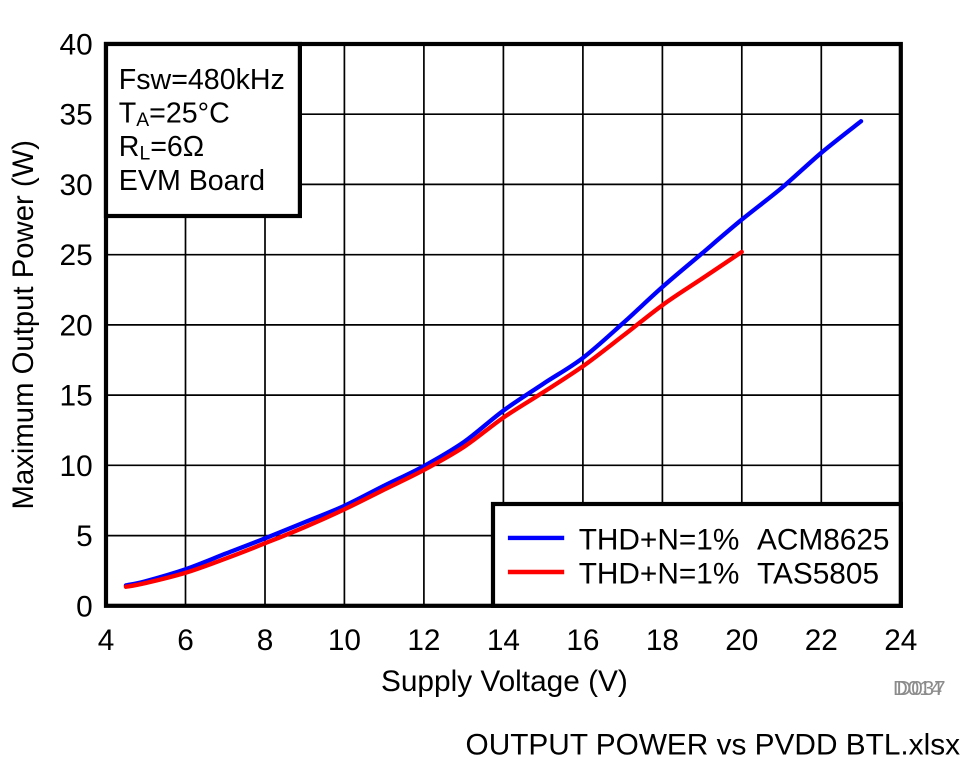 The image size is (970, 768). Describe the element at coordinates (84, 606) in the screenshot. I see `svg-text: 0` at that location.